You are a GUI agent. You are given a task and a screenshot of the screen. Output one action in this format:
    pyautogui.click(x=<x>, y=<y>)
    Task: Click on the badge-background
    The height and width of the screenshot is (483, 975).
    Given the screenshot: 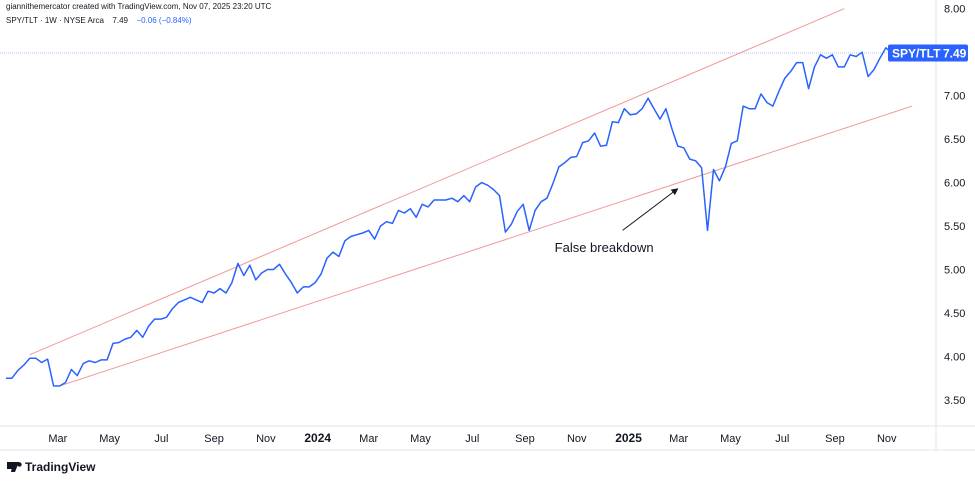 What is the action you would take?
    pyautogui.click(x=928, y=53)
    